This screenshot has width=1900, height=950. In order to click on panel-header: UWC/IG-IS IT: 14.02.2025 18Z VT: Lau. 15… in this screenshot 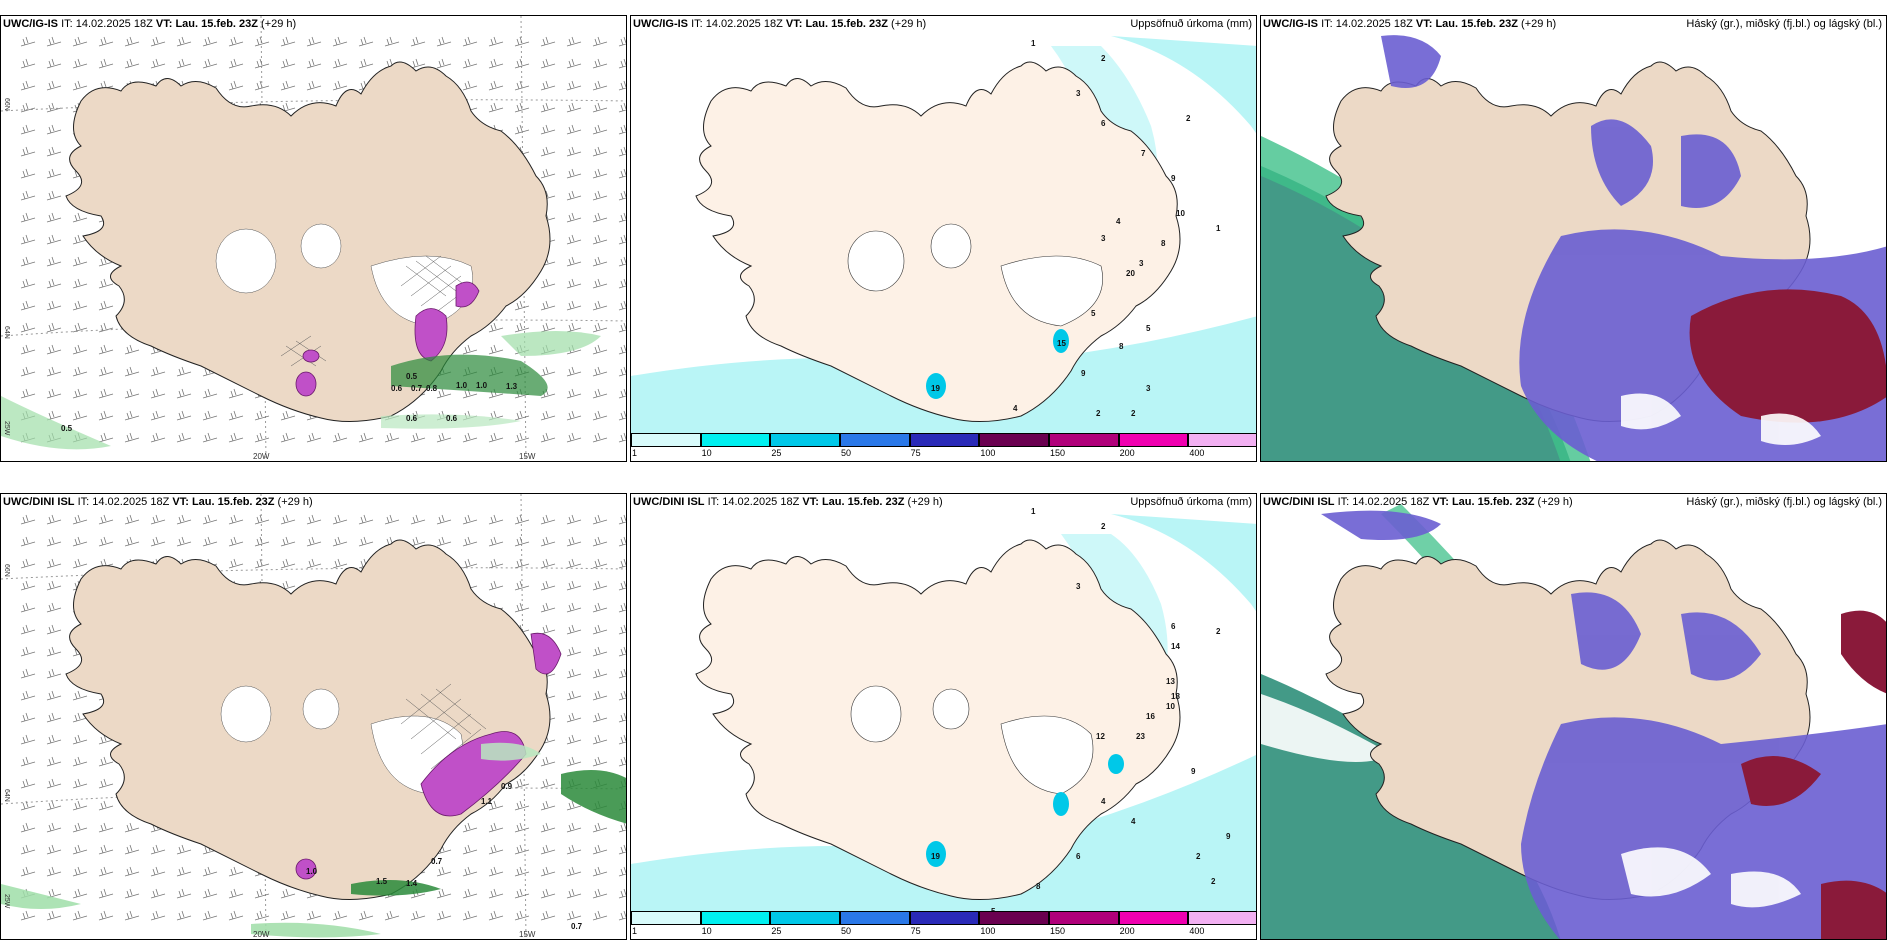, I will do `click(150, 24)`.